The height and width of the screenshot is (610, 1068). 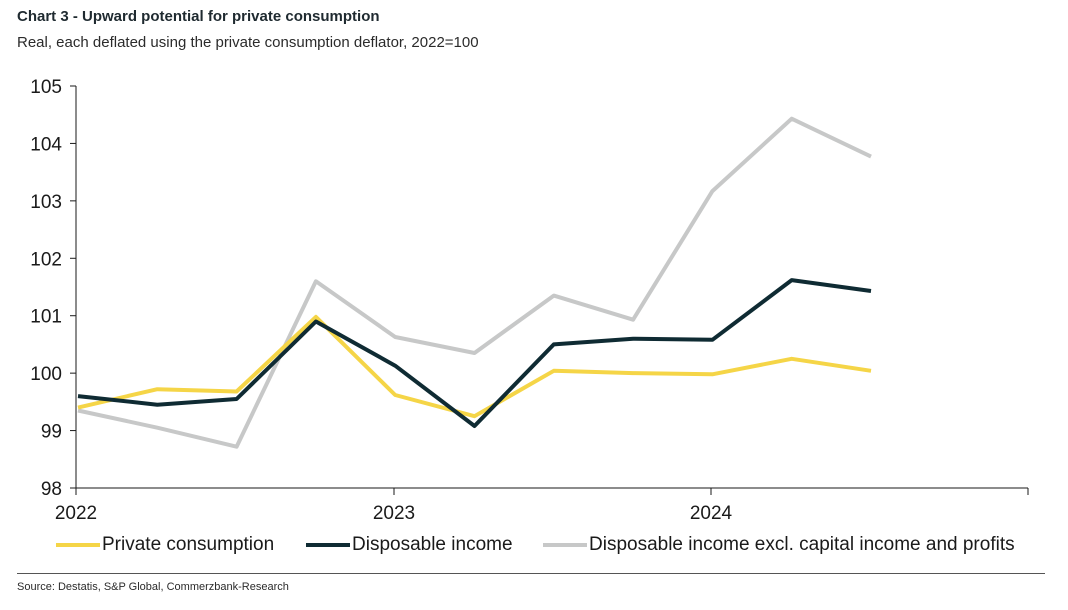 I want to click on legend-label-disposable-income: Disposable income, so click(x=432, y=544).